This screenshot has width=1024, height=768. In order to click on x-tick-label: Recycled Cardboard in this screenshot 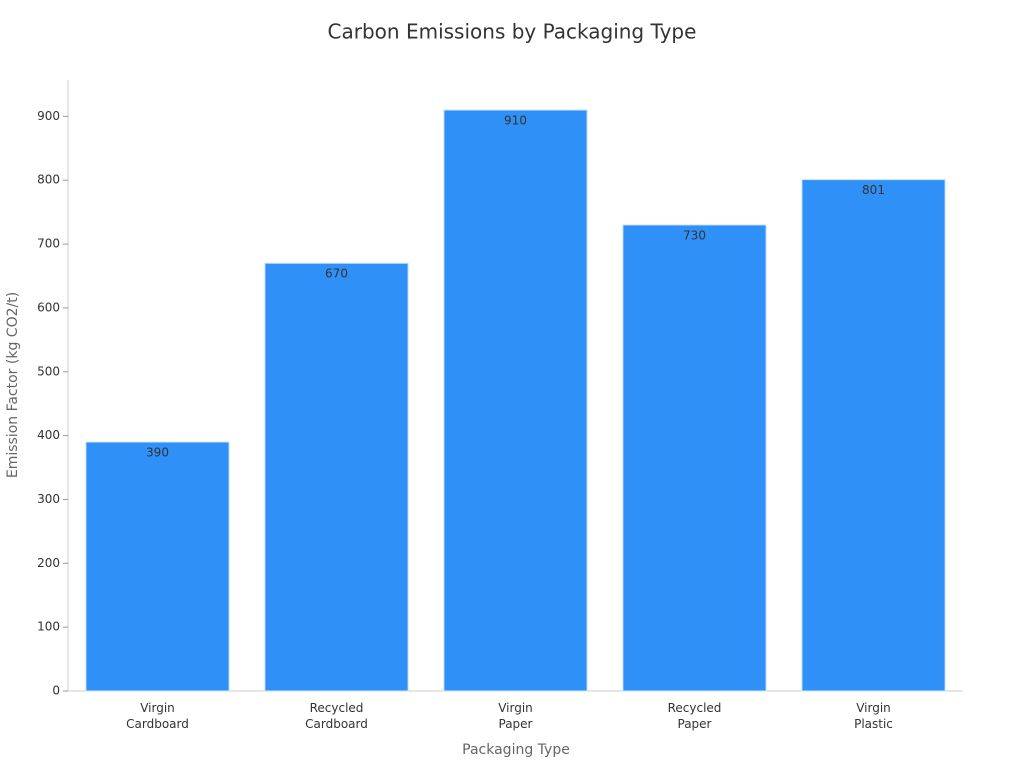, I will do `click(336, 716)`.